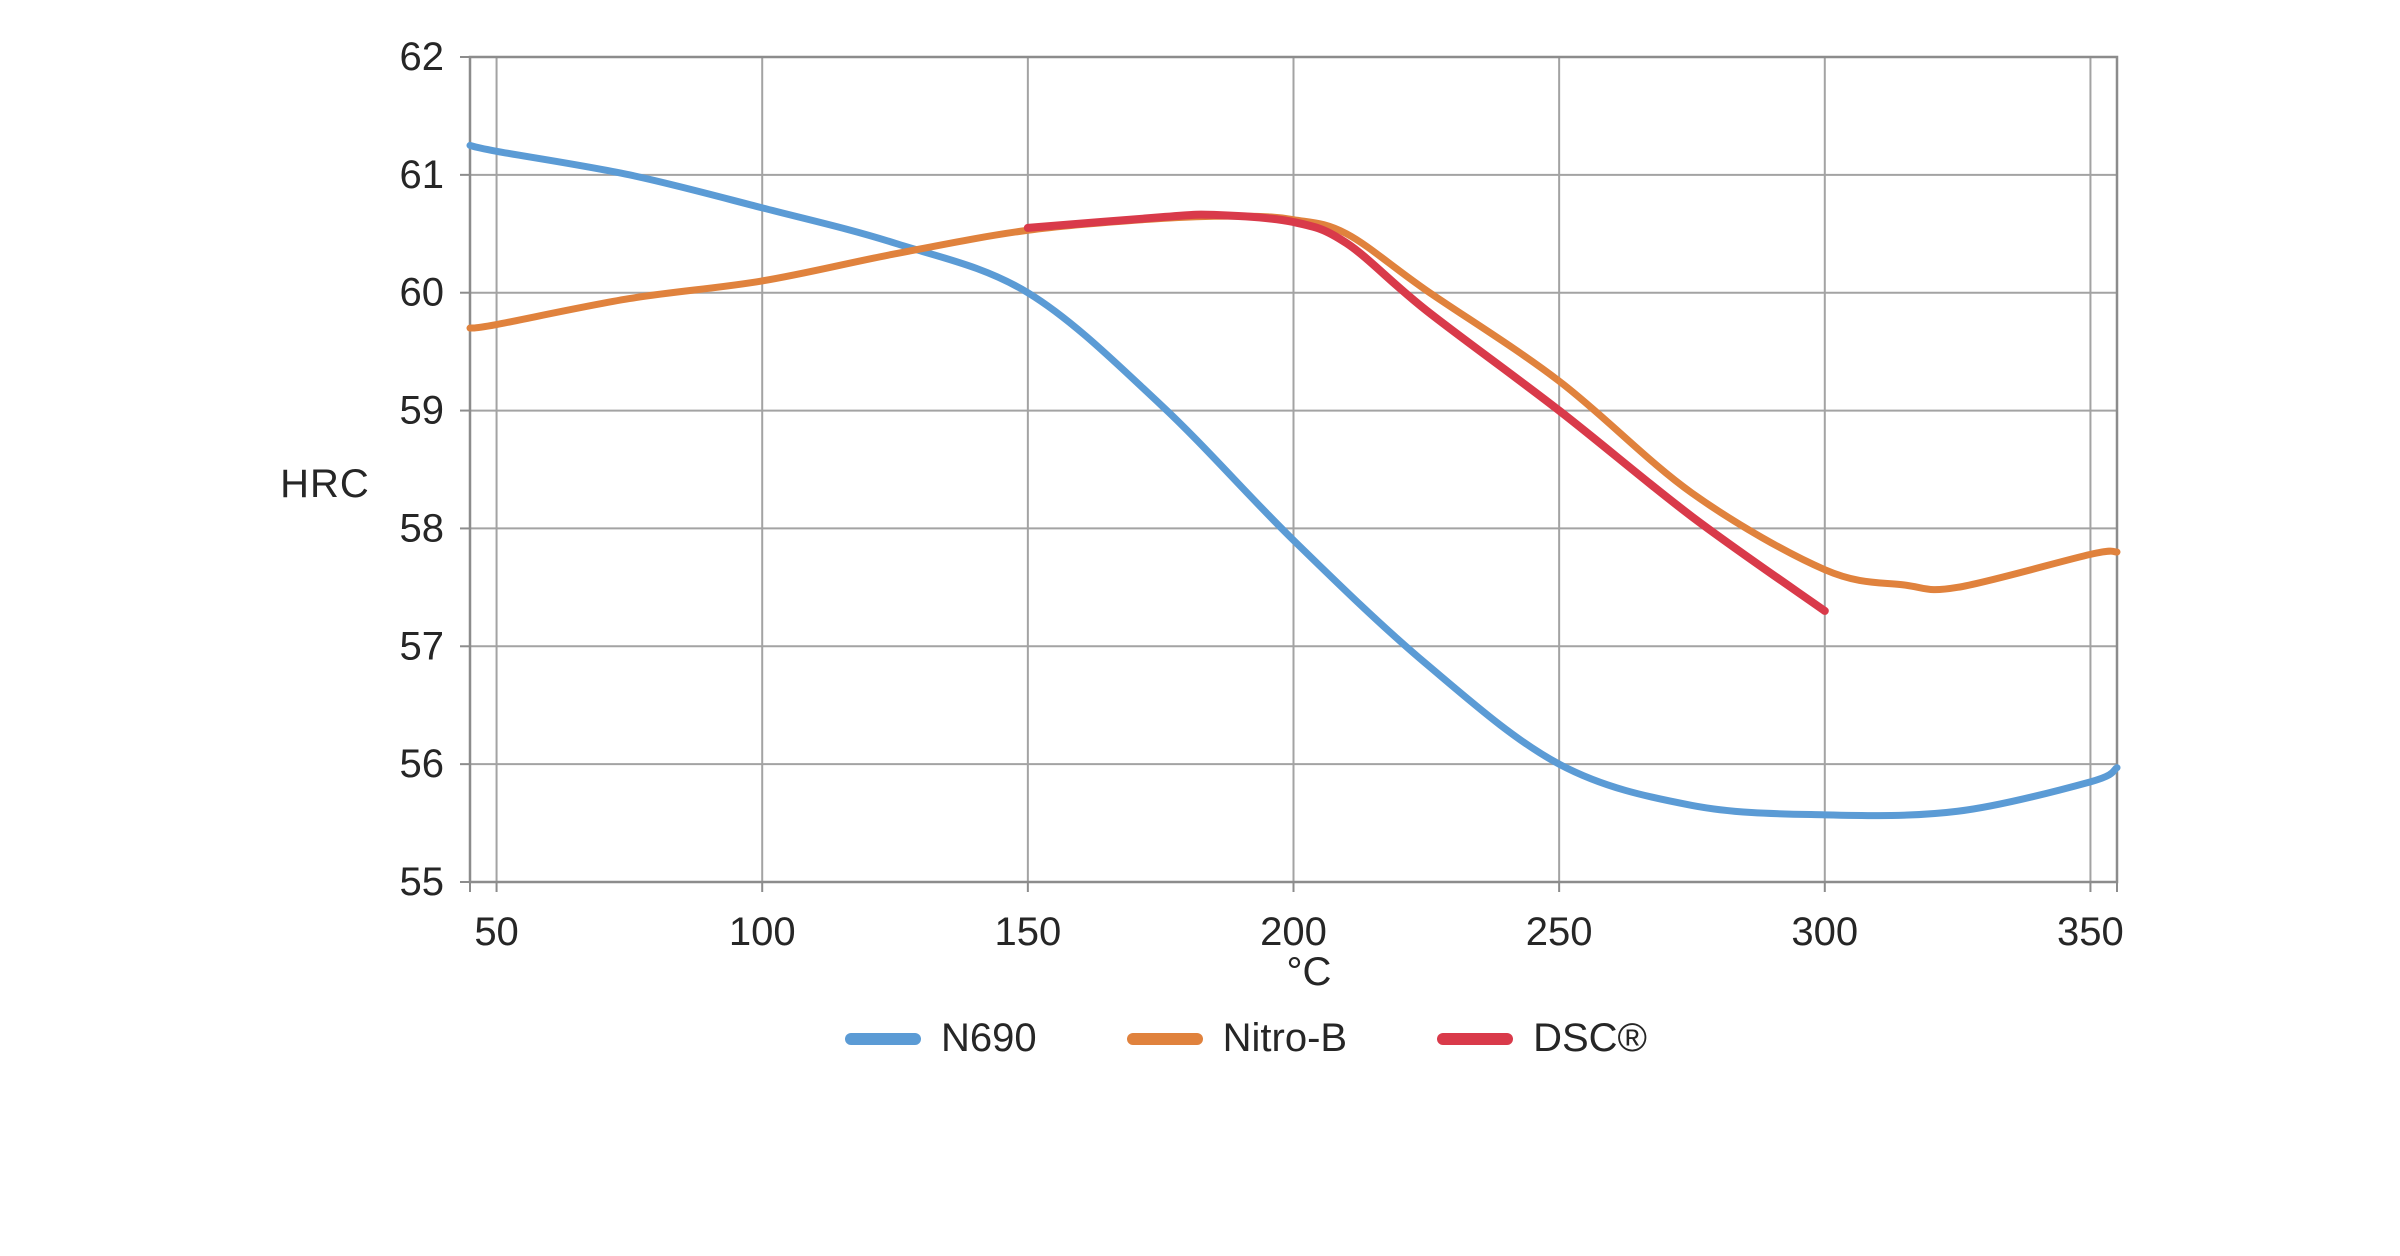 This screenshot has height=1256, width=2400. I want to click on legend-item: Nitro-B, so click(1237, 1038).